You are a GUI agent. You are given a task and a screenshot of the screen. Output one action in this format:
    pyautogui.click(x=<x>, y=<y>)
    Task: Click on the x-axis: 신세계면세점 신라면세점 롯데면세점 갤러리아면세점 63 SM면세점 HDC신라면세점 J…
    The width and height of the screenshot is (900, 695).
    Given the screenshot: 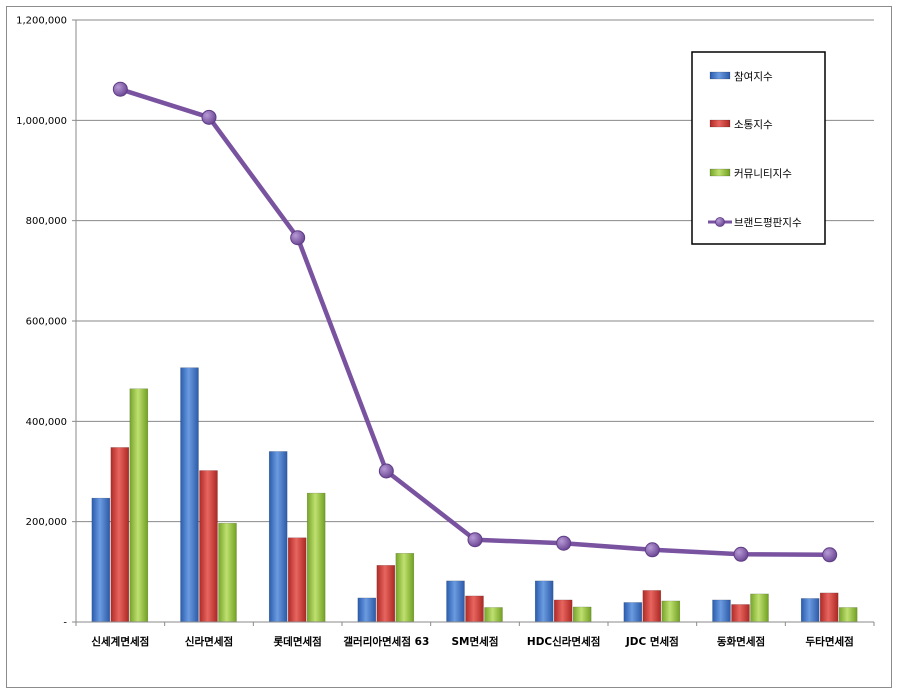 What is the action you would take?
    pyautogui.click(x=475, y=634)
    